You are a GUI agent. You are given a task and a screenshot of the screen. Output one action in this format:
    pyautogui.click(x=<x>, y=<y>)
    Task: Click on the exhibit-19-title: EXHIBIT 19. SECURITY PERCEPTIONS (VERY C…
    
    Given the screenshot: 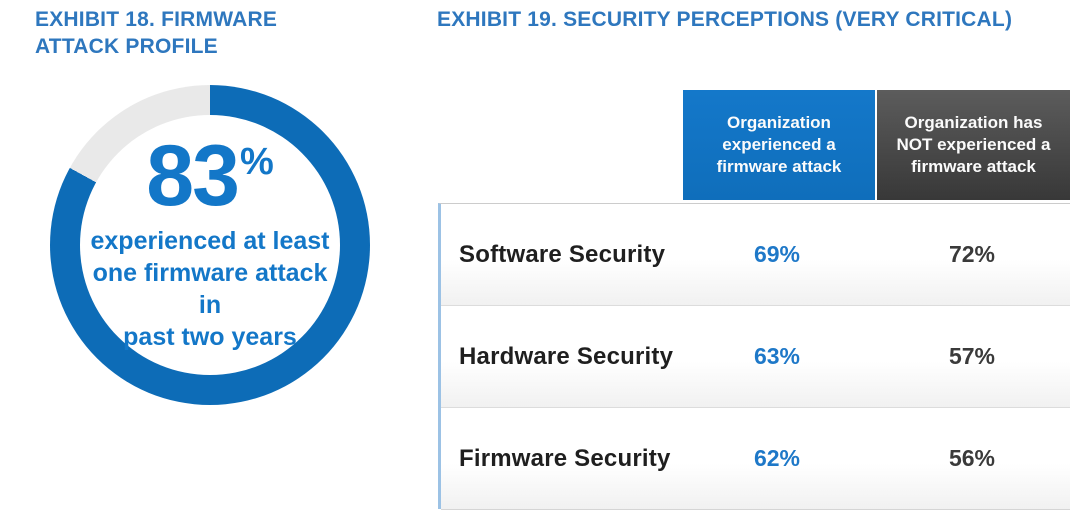 What is the action you would take?
    pyautogui.click(x=725, y=19)
    